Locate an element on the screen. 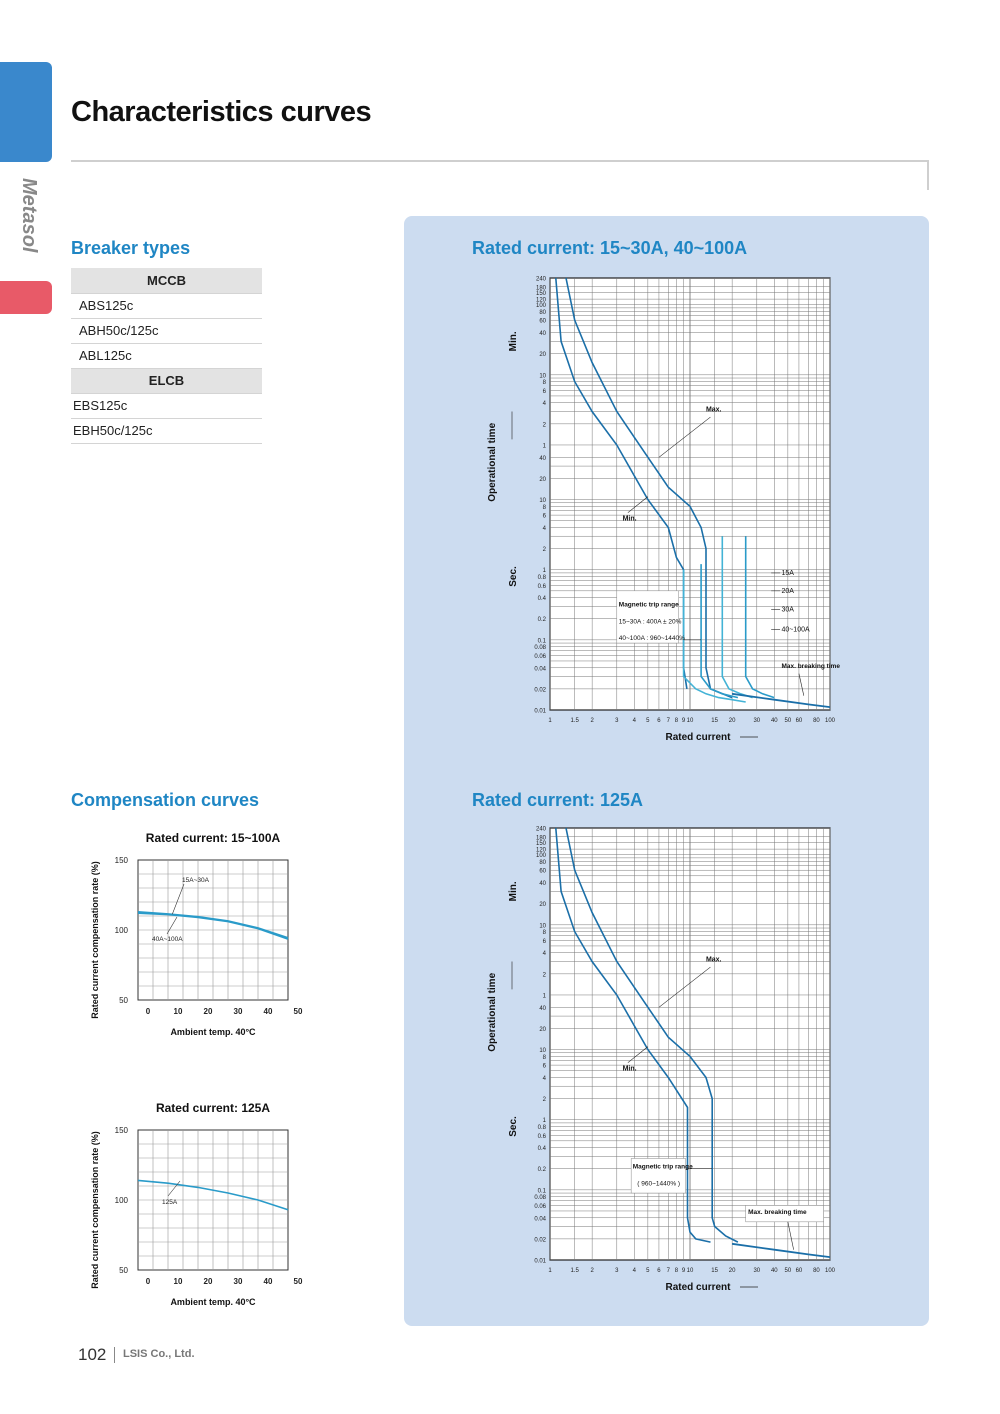  magnetic-trip-range: ( 960~1440% ) is located at coordinates (658, 1184).